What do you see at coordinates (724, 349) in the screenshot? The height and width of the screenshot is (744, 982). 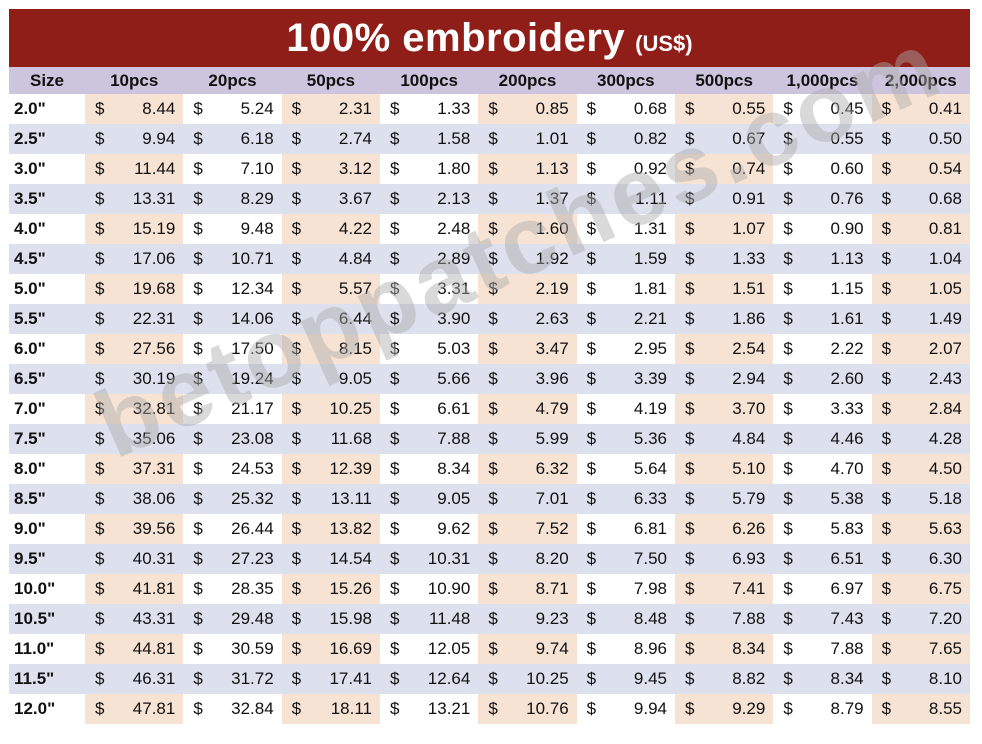 I see `price-cell: $2.54` at bounding box center [724, 349].